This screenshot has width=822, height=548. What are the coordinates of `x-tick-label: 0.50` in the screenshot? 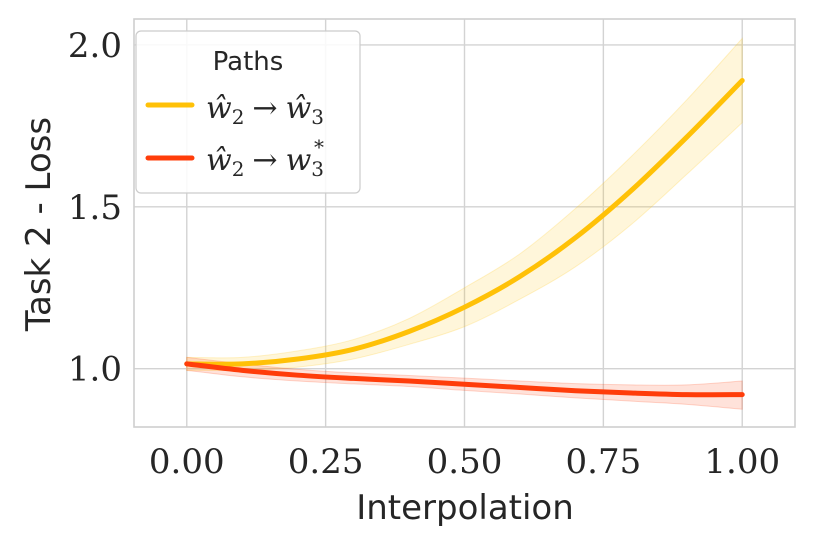 It's located at (465, 462).